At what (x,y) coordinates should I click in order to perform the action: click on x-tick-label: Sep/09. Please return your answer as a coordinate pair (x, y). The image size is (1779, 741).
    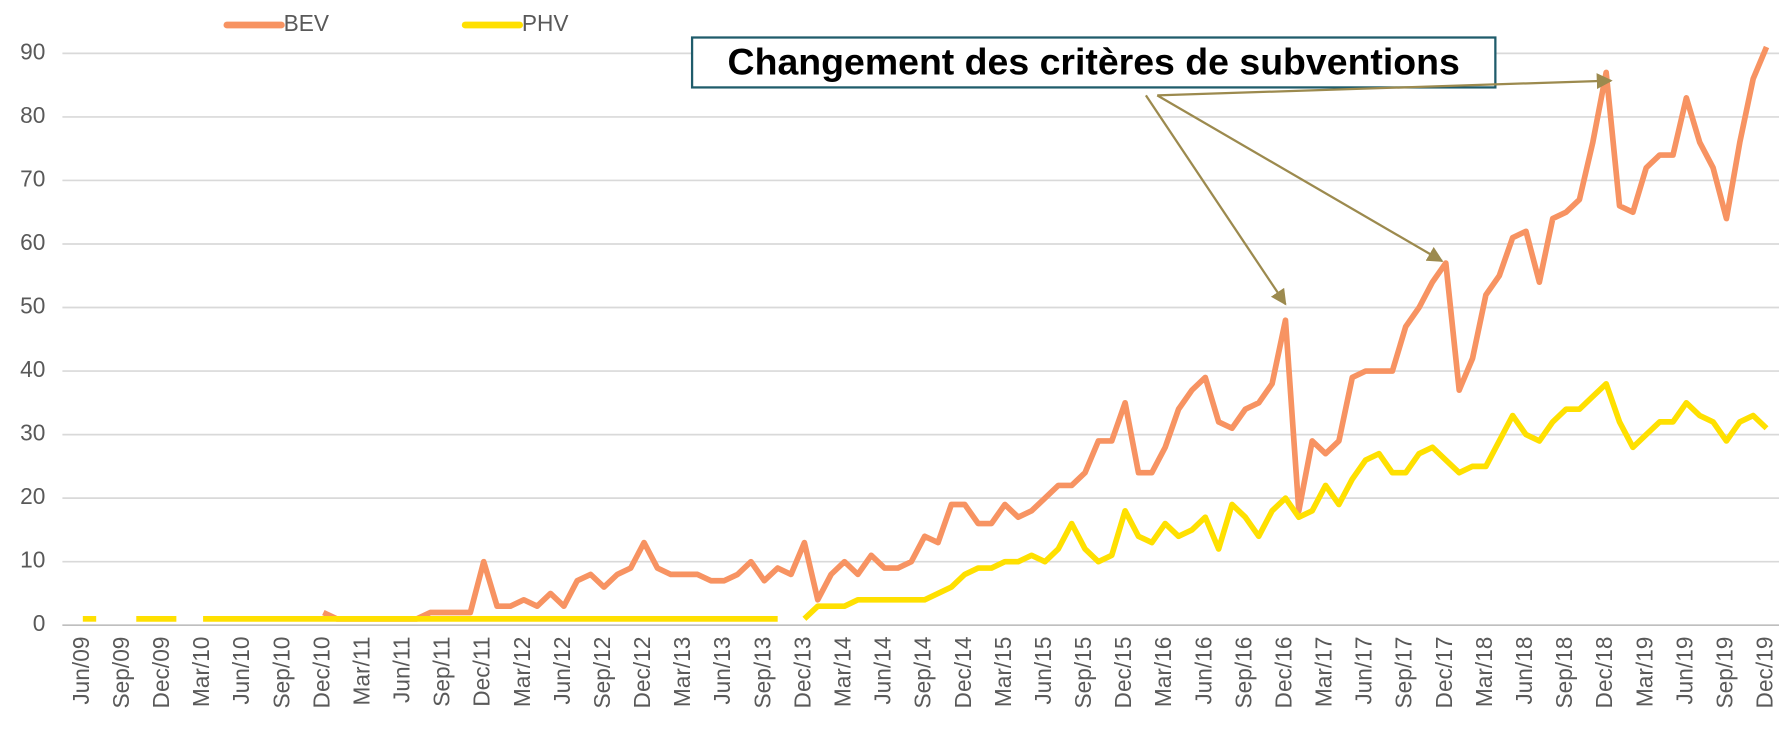
    Looking at the image, I should click on (121, 673).